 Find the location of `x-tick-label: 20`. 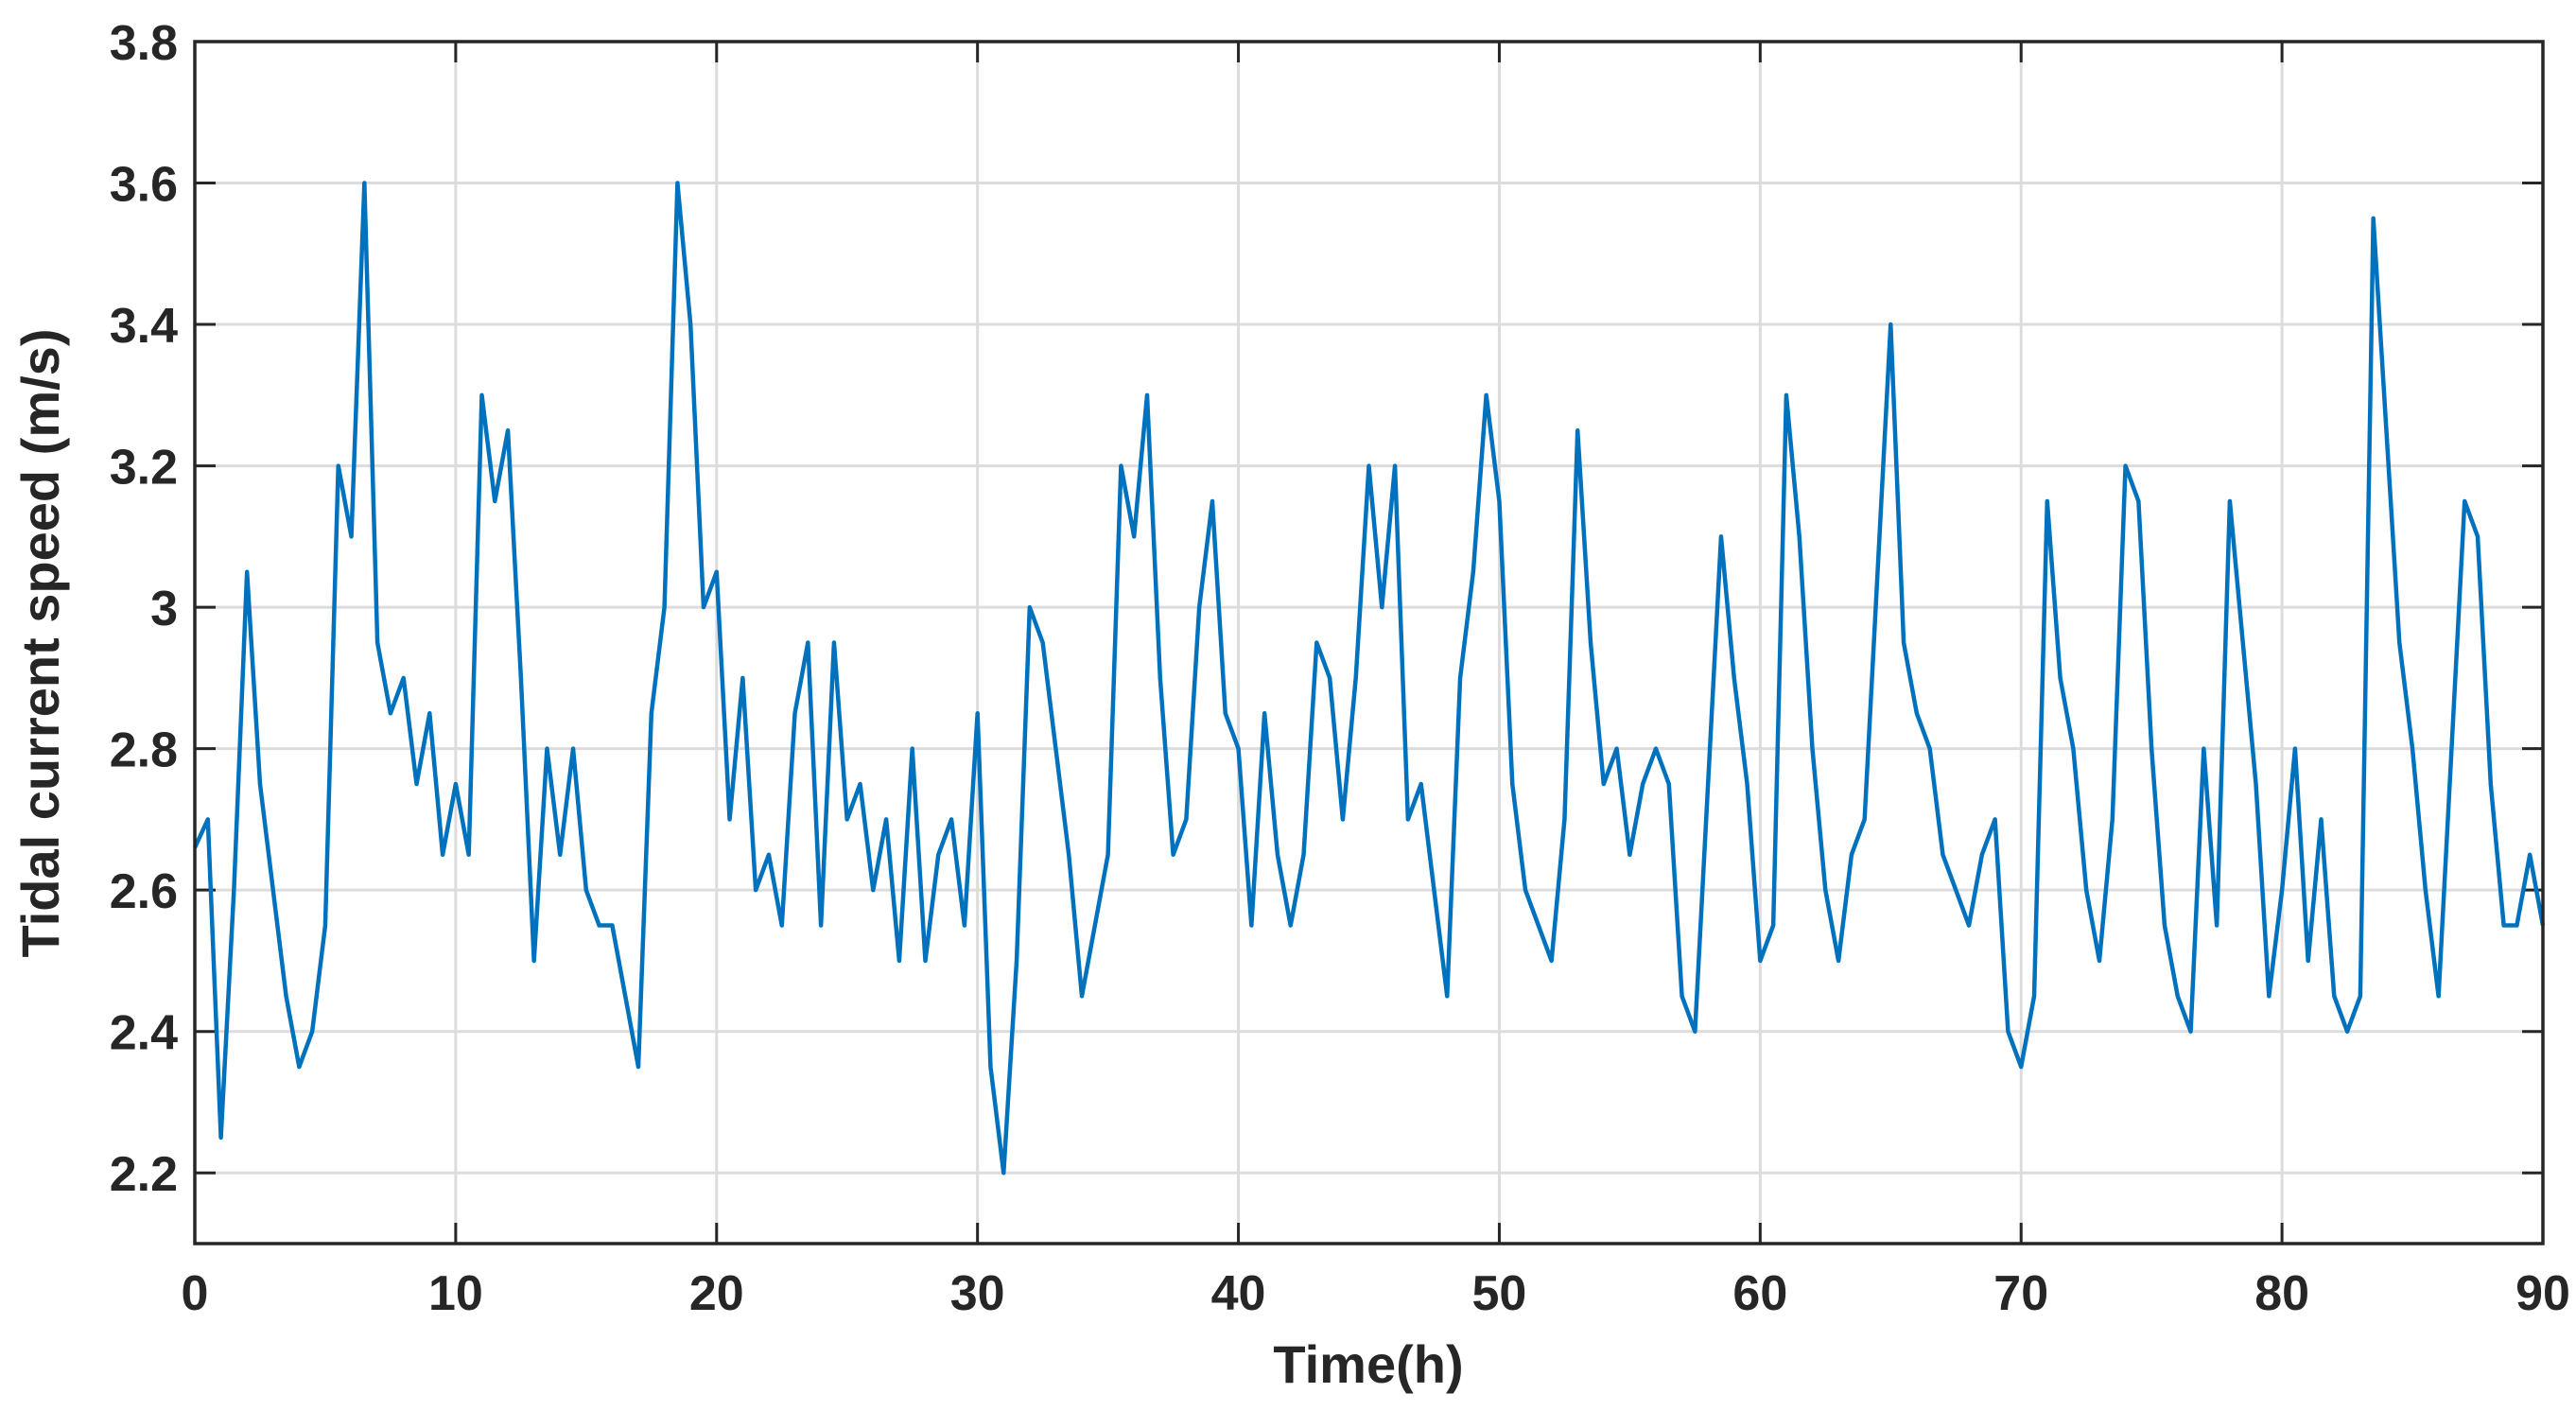

x-tick-label: 20 is located at coordinates (716, 1293).